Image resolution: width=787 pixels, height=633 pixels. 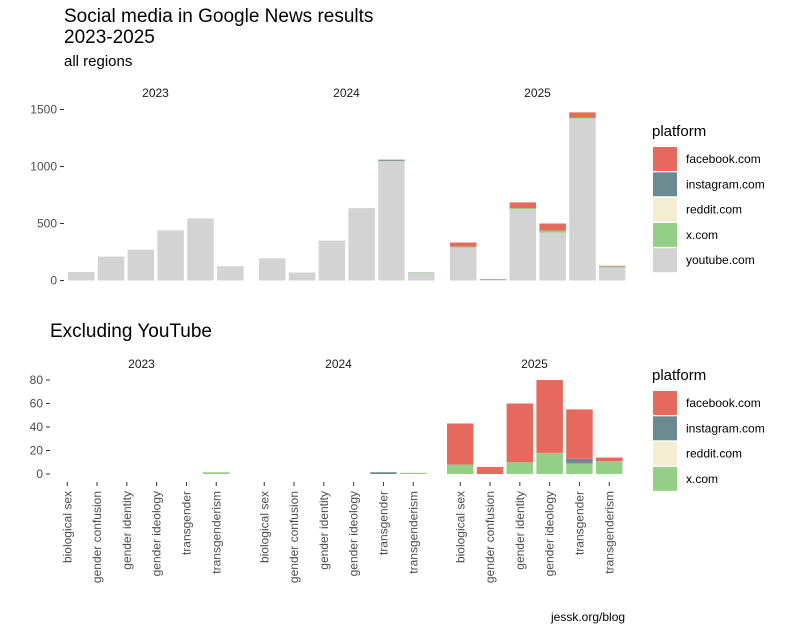 What do you see at coordinates (463, 247) in the screenshot?
I see `chart1-bar-2025-biological-sex-x-com` at bounding box center [463, 247].